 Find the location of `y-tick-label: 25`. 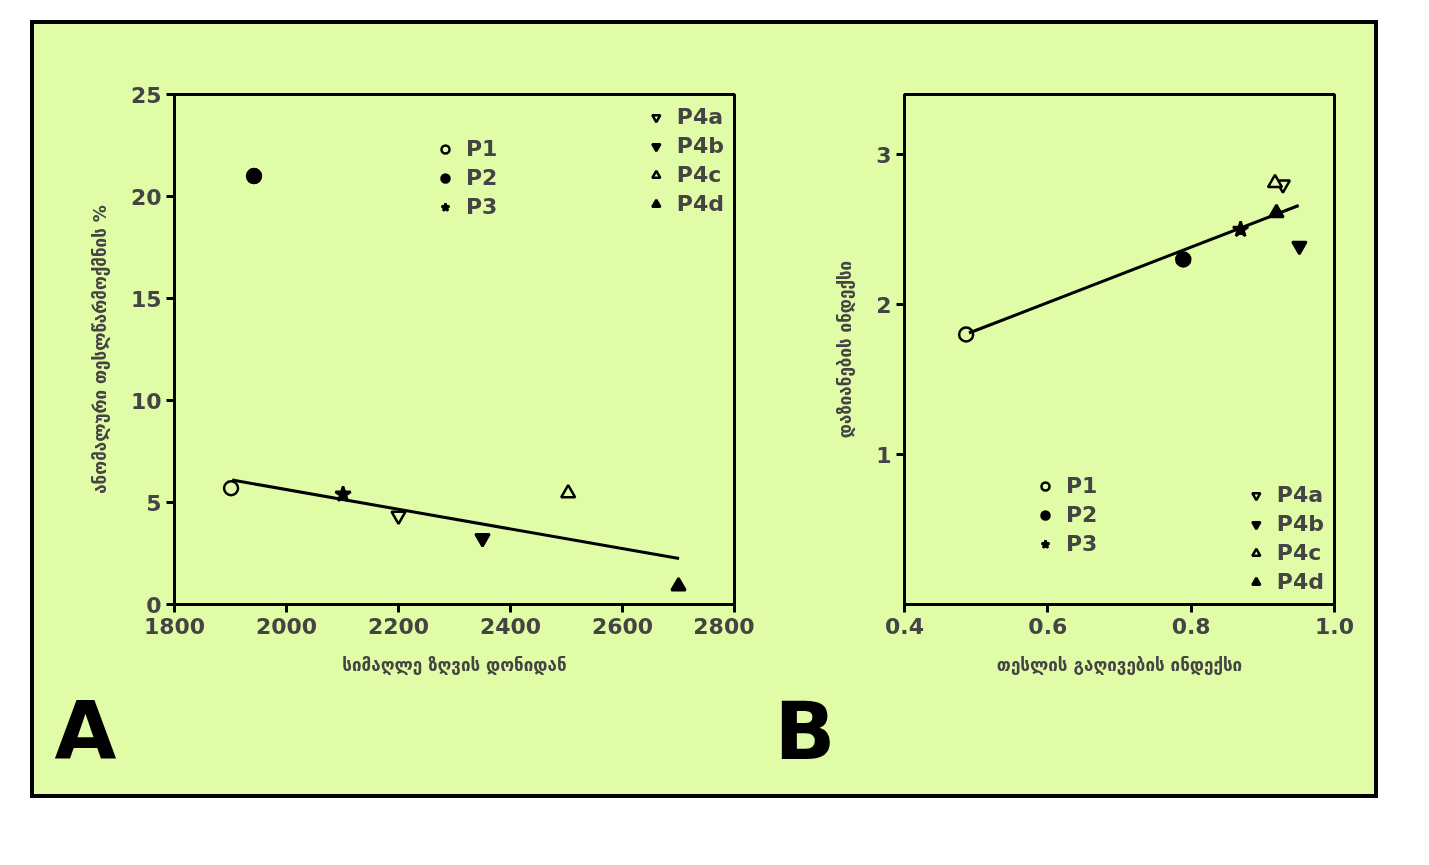

y-tick-label: 25 is located at coordinates (146, 95).